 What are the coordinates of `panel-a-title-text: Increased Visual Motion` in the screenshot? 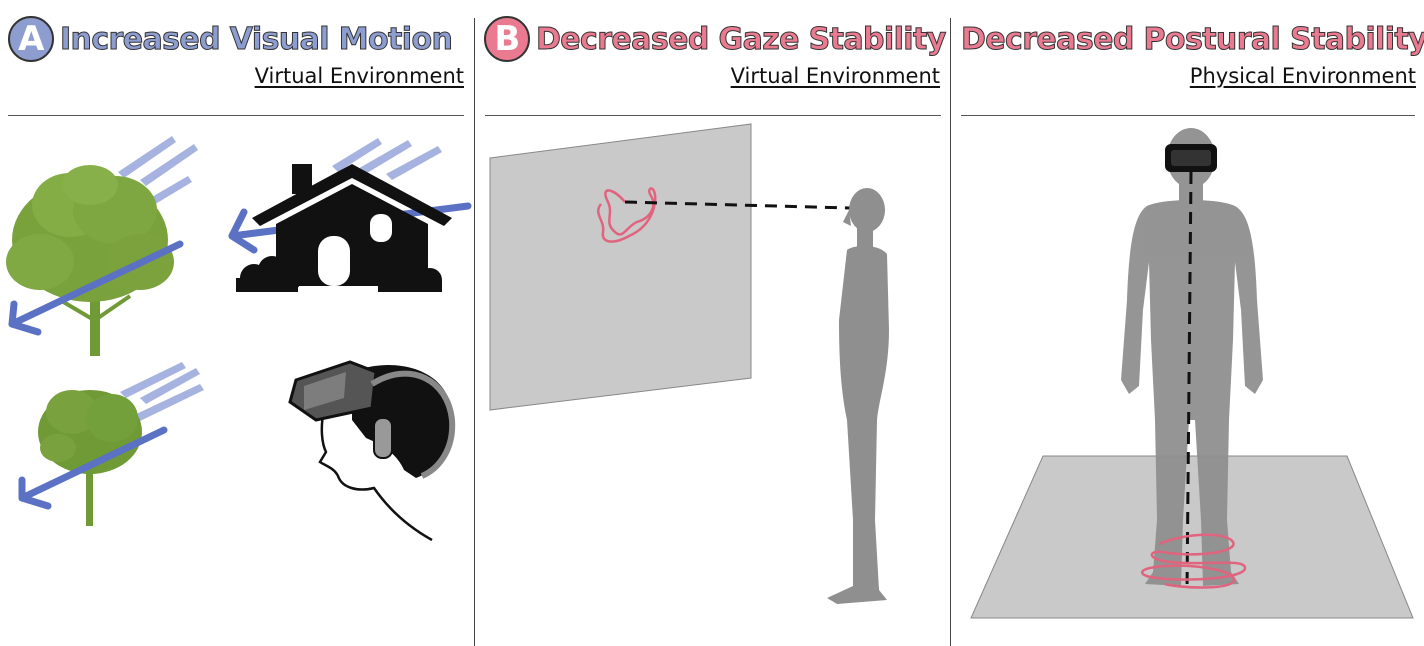 It's located at (256, 39).